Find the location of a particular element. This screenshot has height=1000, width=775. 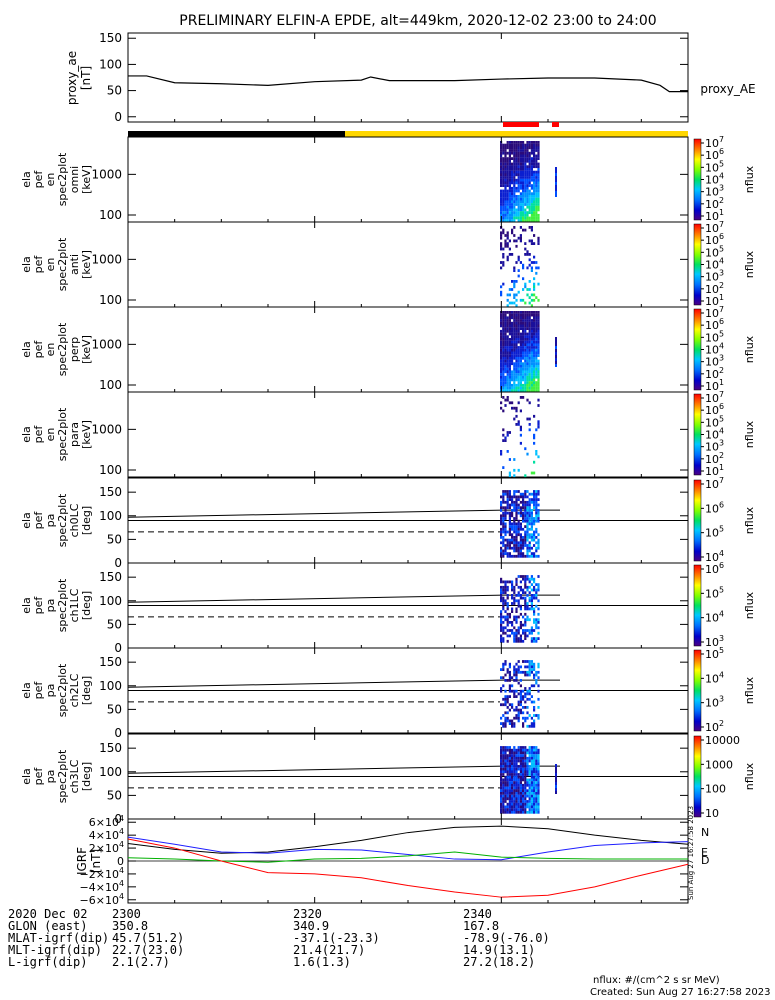

spectrogram-ylabel: pa is located at coordinates (50, 521).